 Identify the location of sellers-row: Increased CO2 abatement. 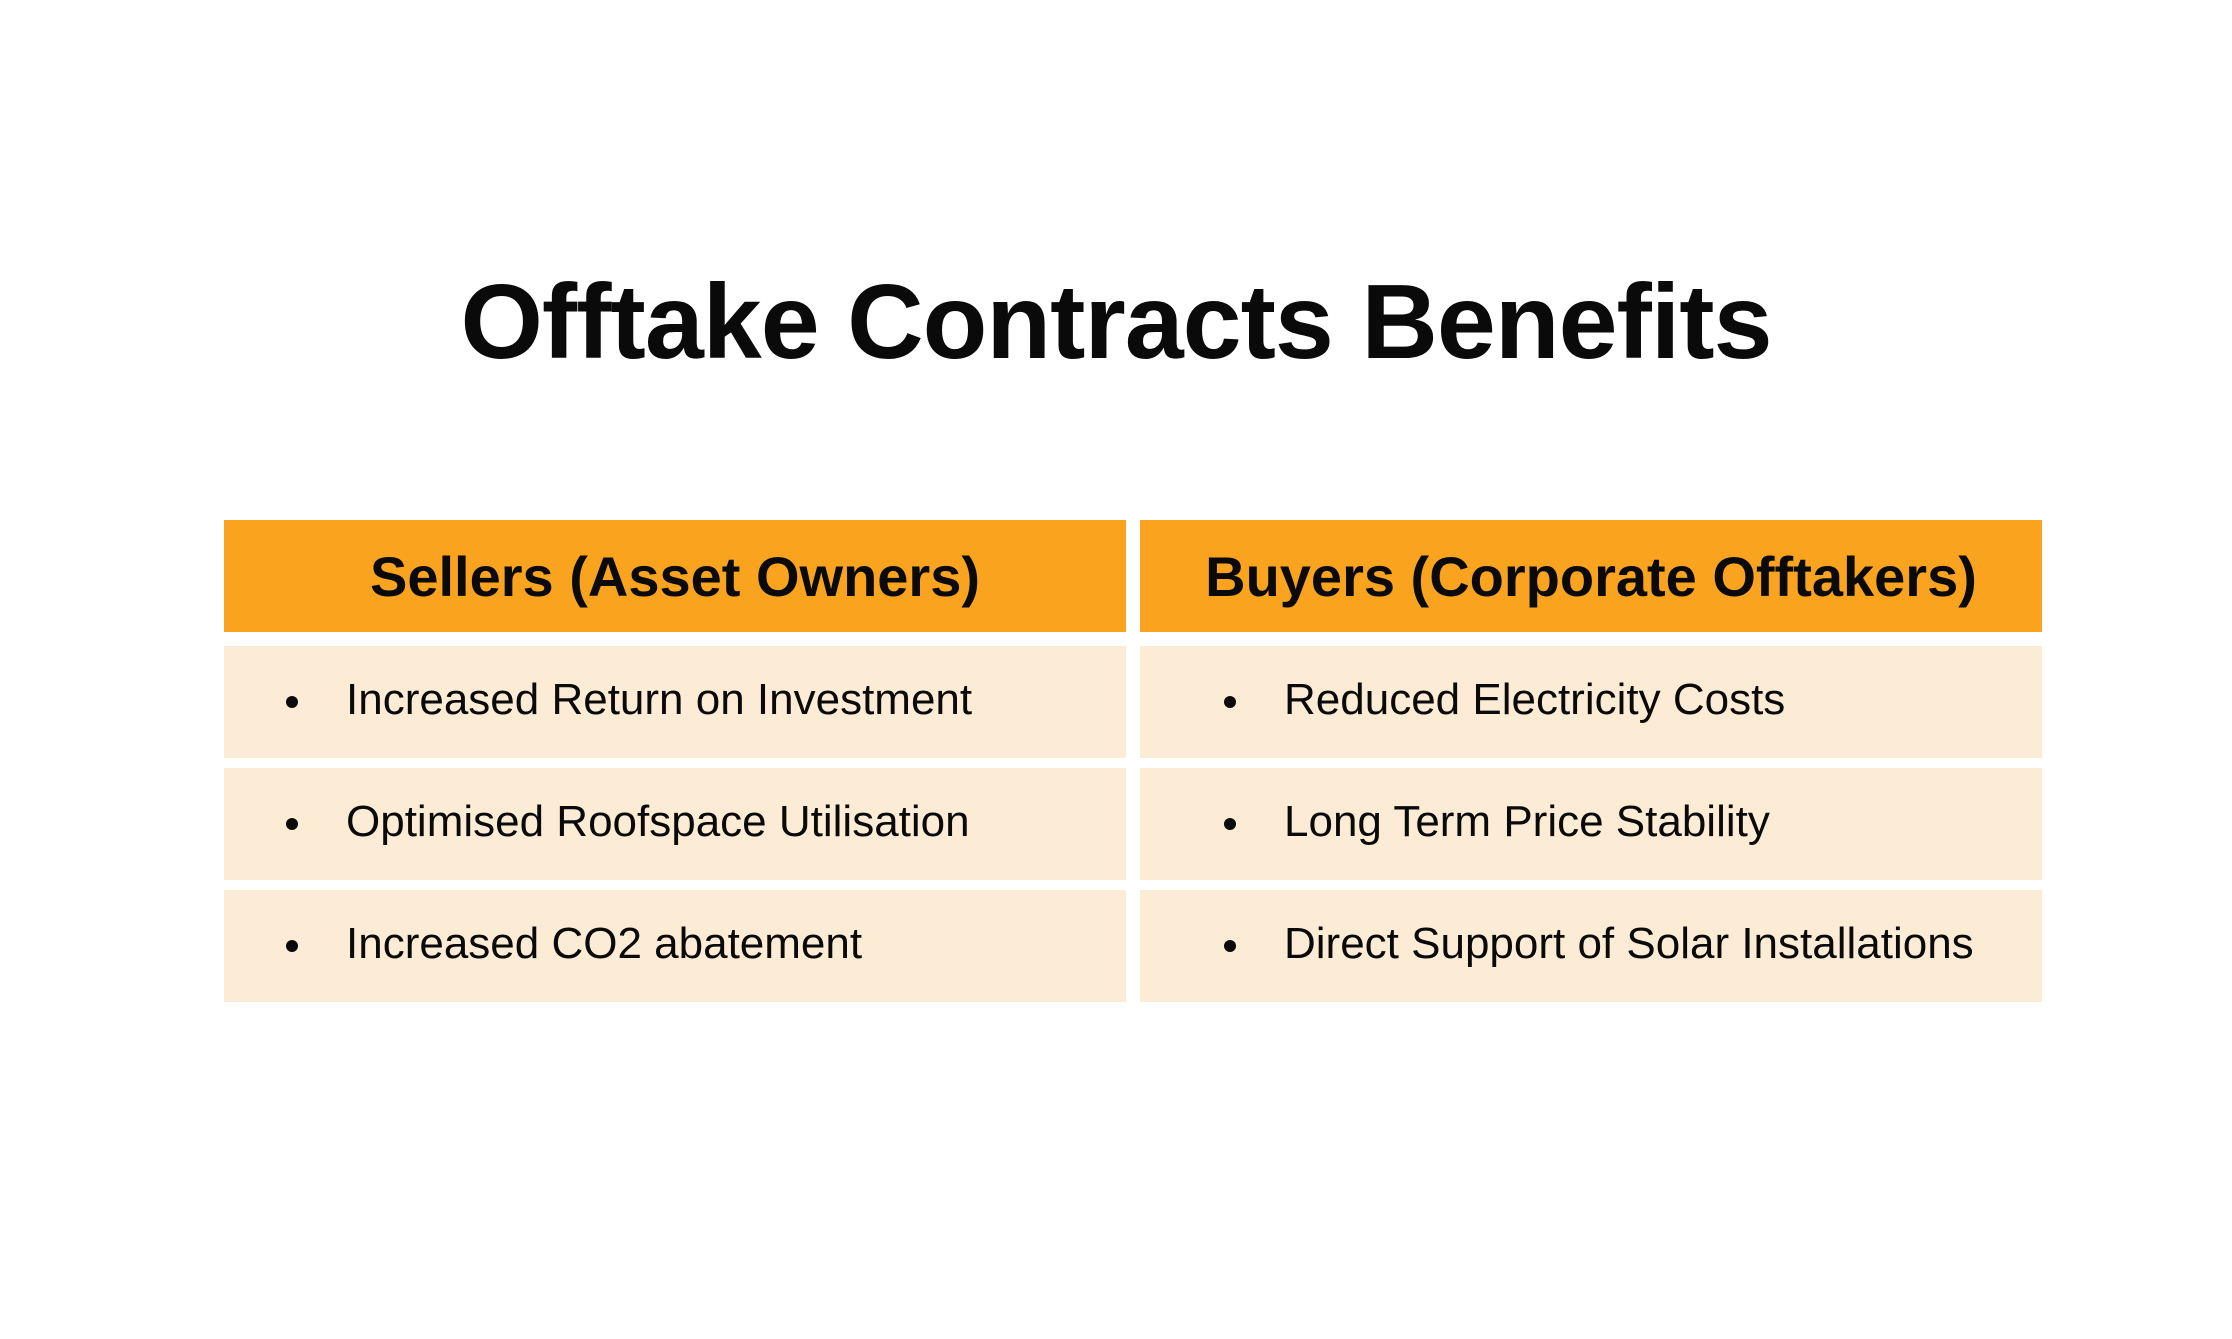
(675, 946).